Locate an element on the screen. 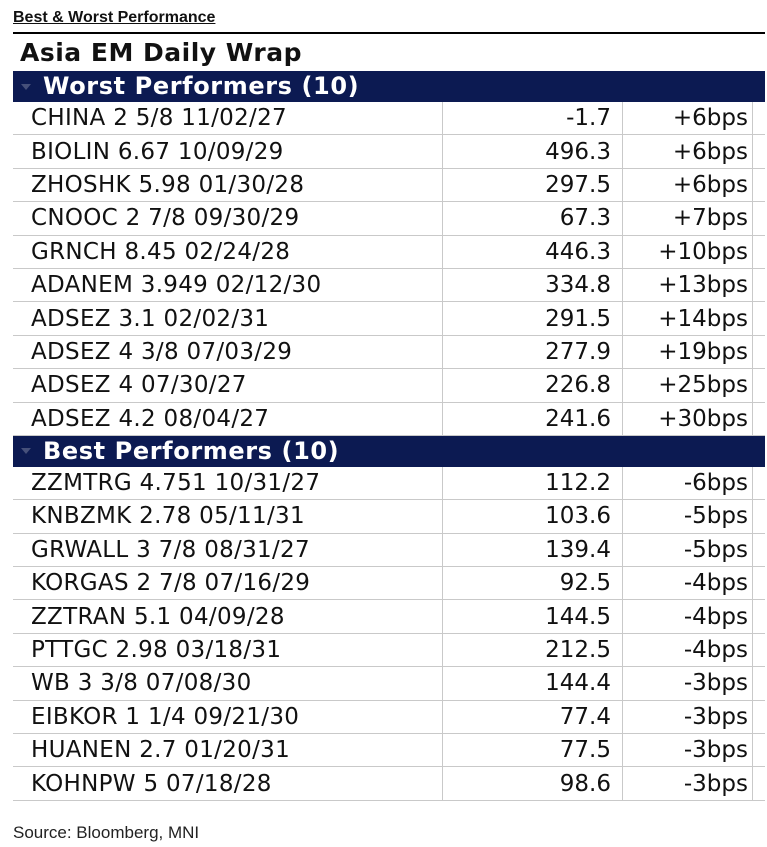 This screenshot has width=767, height=847. spread-cell: 77.4 is located at coordinates (533, 717).